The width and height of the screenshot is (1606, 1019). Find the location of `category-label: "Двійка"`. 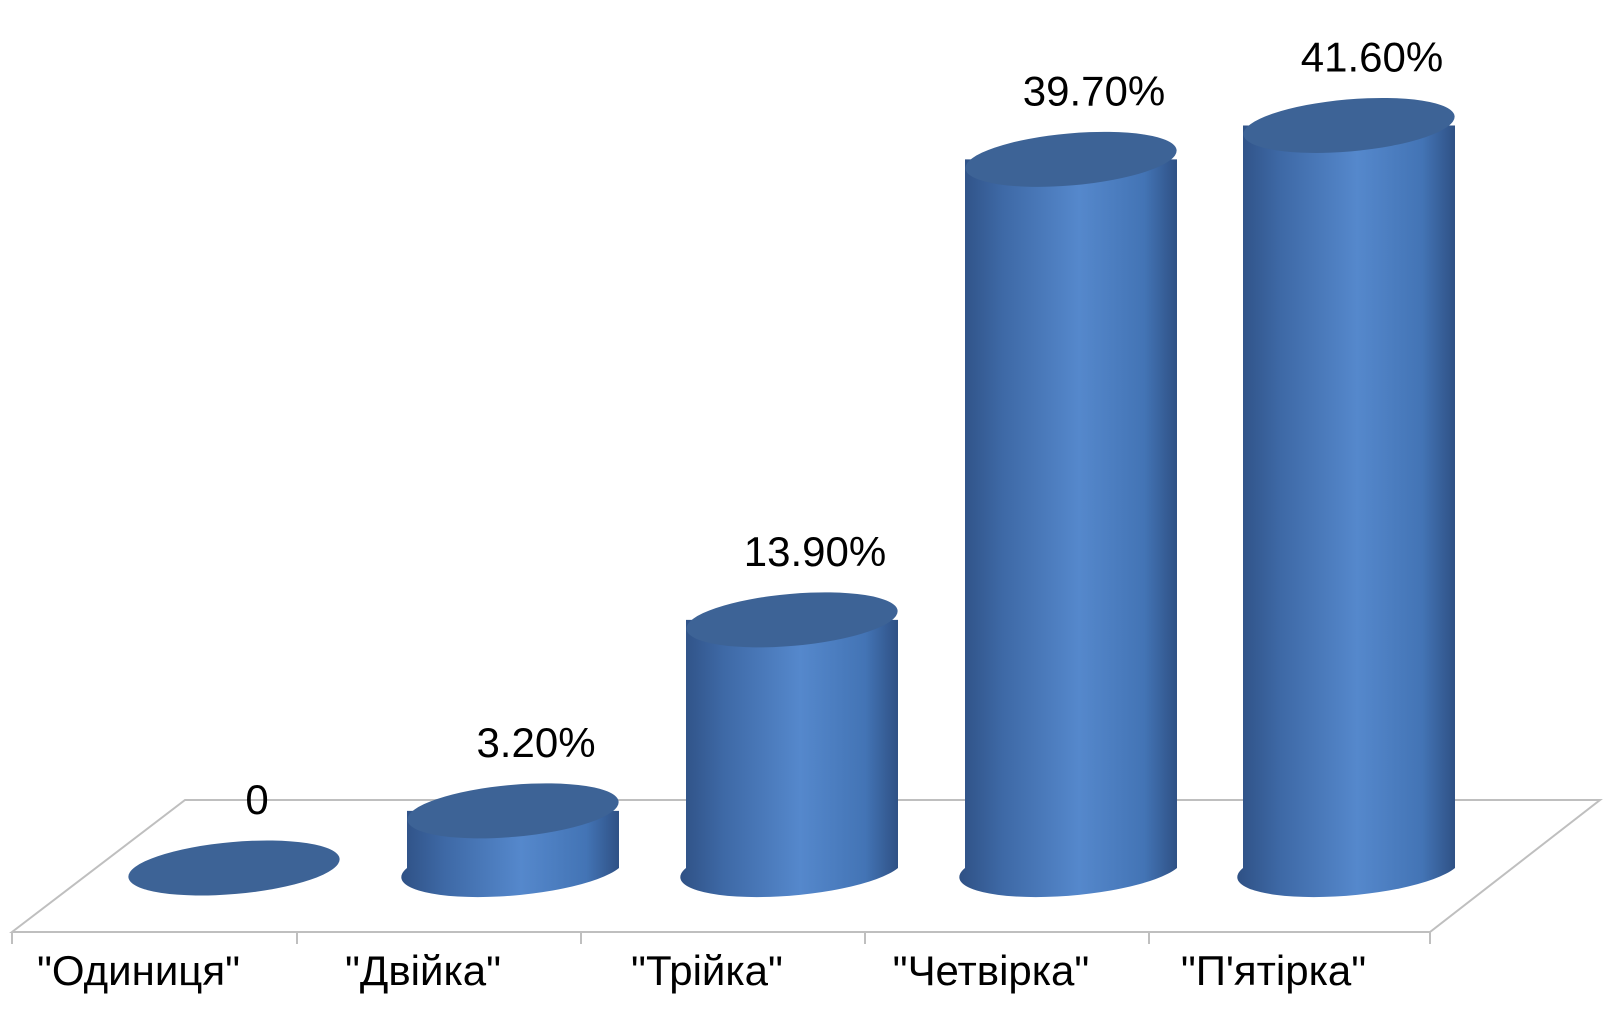

category-label: "Двійка" is located at coordinates (423, 970).